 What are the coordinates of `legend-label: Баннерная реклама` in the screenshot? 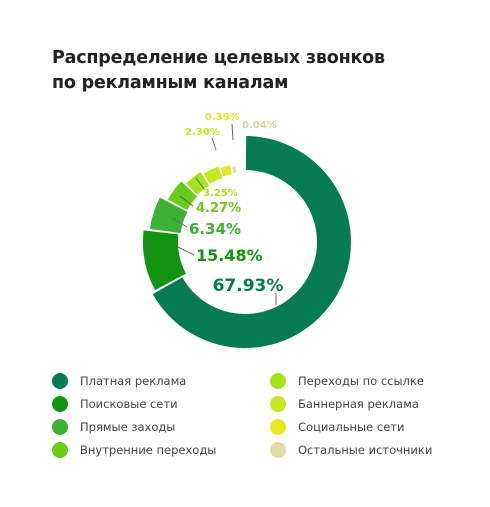 It's located at (358, 404).